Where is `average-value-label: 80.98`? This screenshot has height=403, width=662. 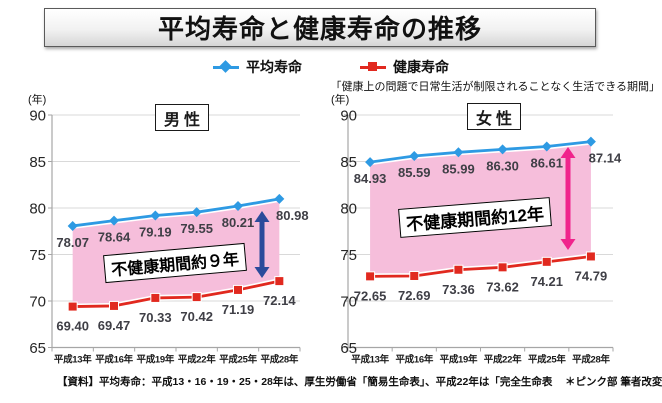
average-value-label: 80.98 is located at coordinates (292, 215).